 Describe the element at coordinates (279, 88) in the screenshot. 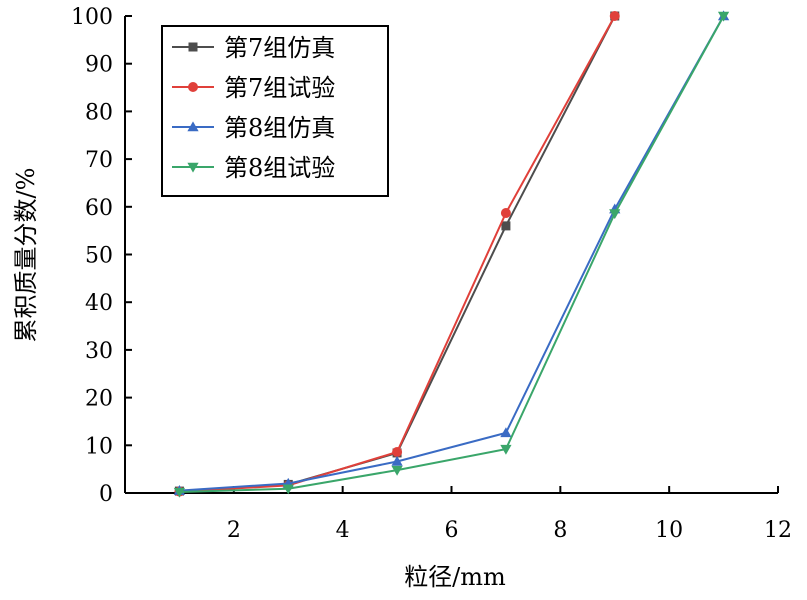

I see `legend-label: 第7组试验` at that location.